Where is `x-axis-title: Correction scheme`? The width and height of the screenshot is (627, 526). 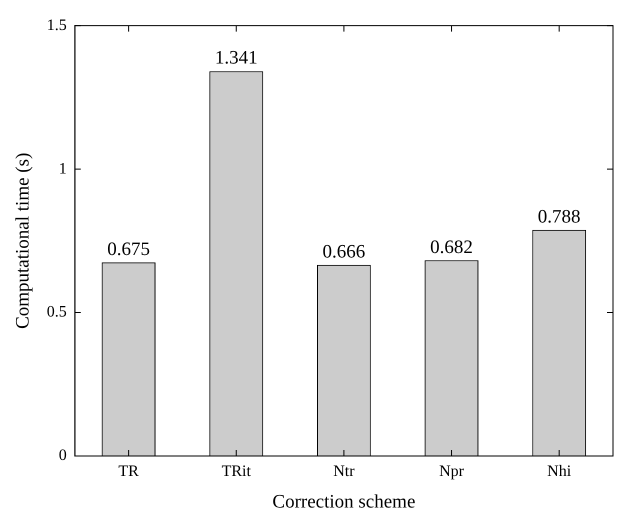 x-axis-title: Correction scheme is located at coordinates (344, 502).